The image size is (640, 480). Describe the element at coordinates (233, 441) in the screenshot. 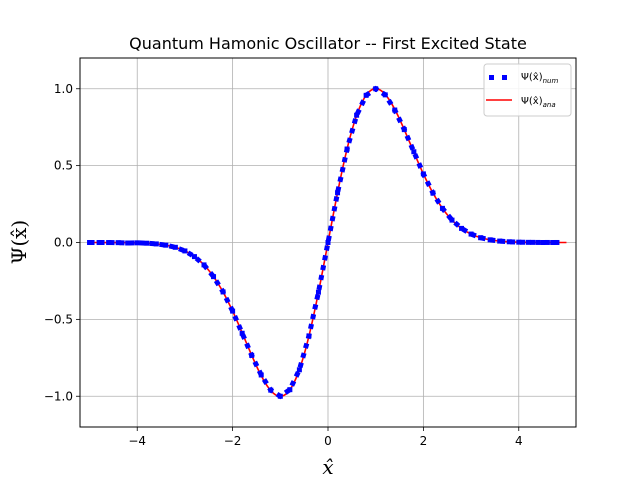

I see `x-tick-label: −2` at that location.